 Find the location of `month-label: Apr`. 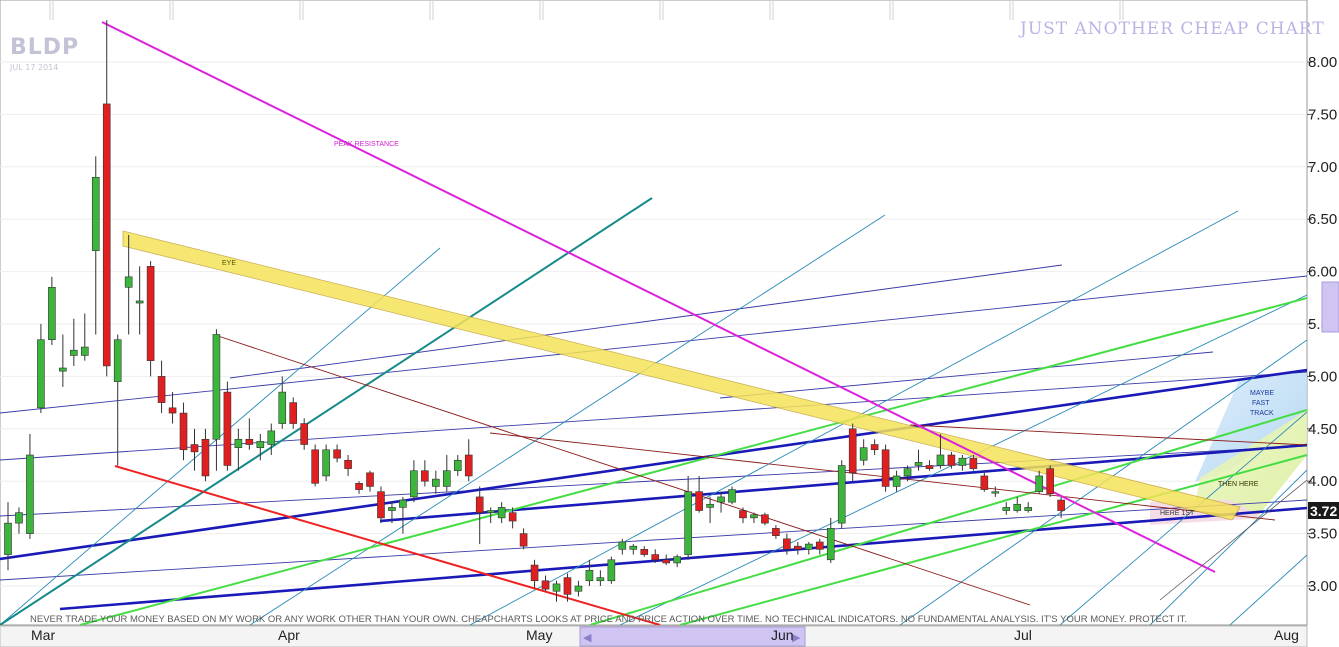

month-label: Apr is located at coordinates (289, 635).